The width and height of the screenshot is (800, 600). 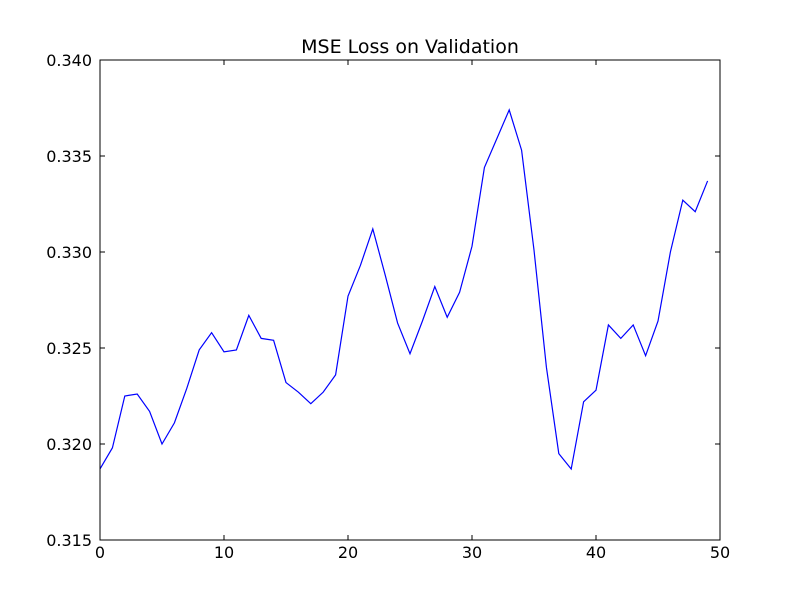 What do you see at coordinates (69, 348) in the screenshot?
I see `y-tick-label: 0.325` at bounding box center [69, 348].